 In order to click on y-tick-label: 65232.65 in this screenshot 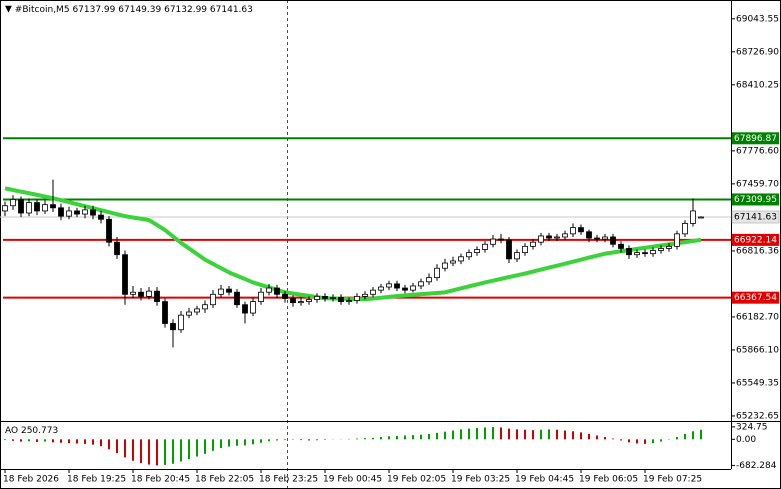, I will do `click(757, 416)`.